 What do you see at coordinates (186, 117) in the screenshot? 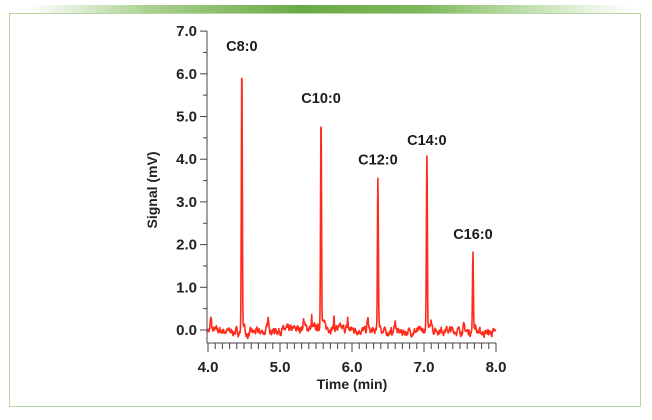
I see `y-tick-label: 5.0` at bounding box center [186, 117].